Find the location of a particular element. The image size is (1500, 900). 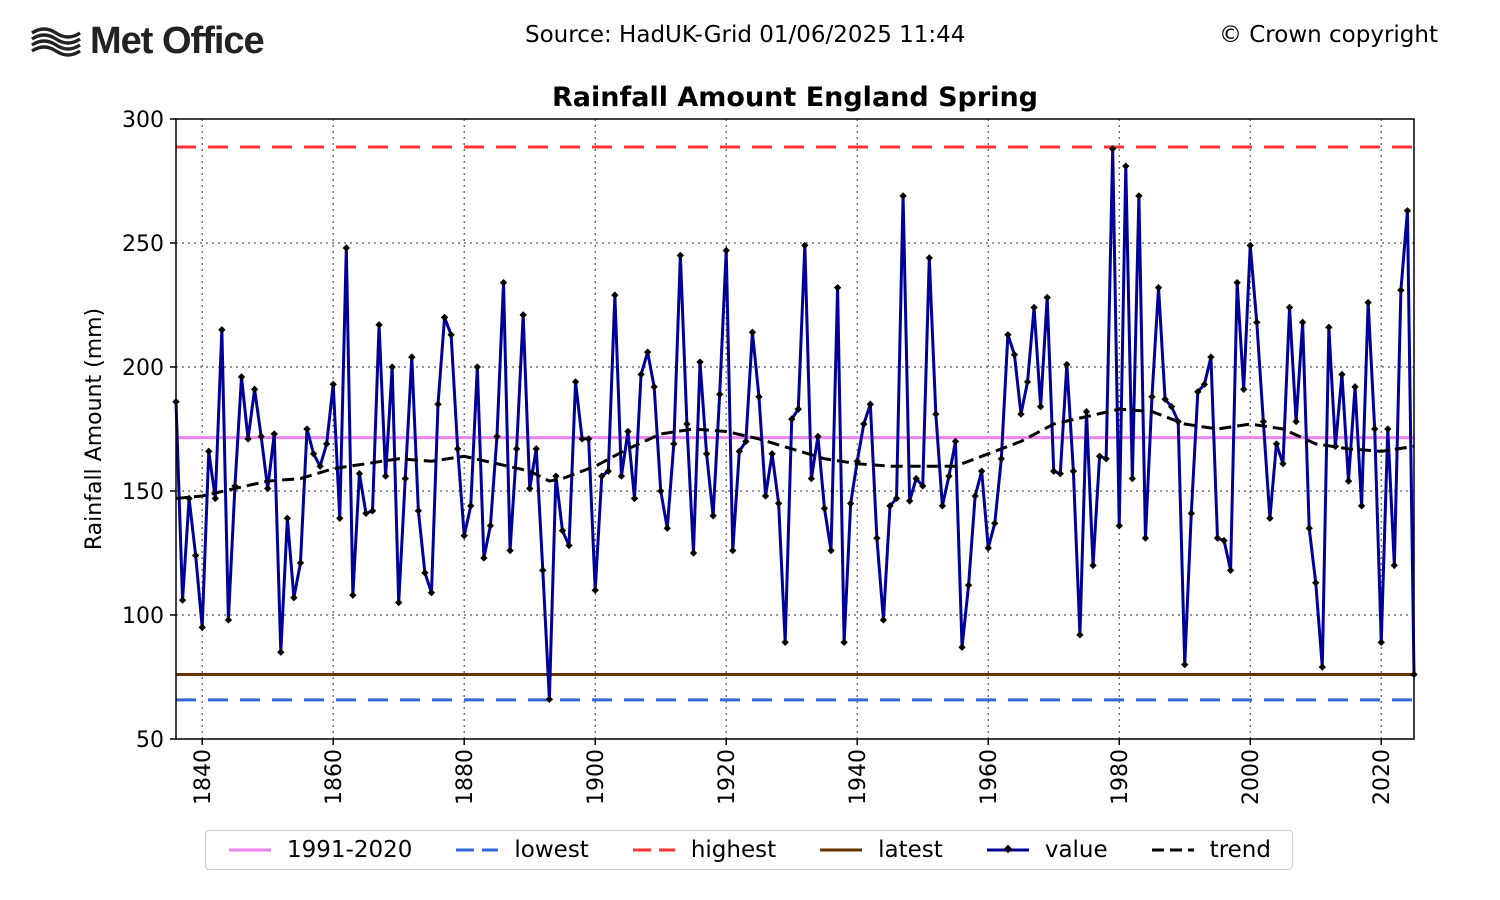

legend-swatch-lowest is located at coordinates (477, 850).